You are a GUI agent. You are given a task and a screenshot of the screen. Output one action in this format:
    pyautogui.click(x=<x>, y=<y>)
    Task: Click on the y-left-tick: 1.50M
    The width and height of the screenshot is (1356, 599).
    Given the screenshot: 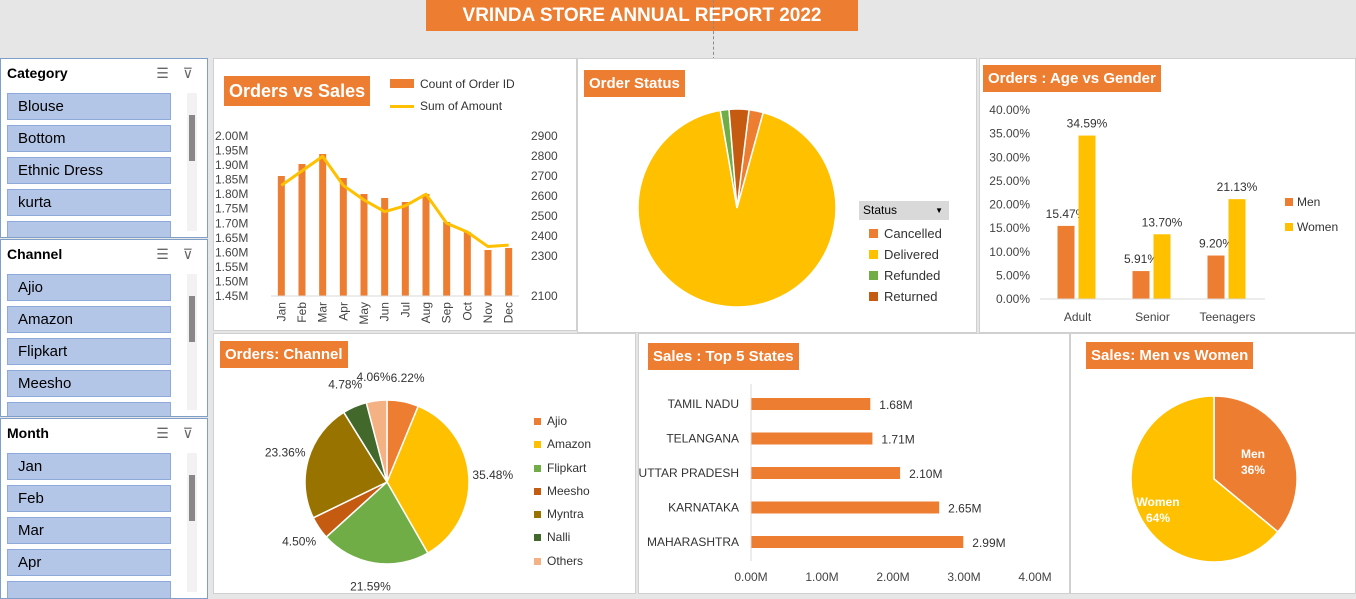 What is the action you would take?
    pyautogui.click(x=231, y=281)
    